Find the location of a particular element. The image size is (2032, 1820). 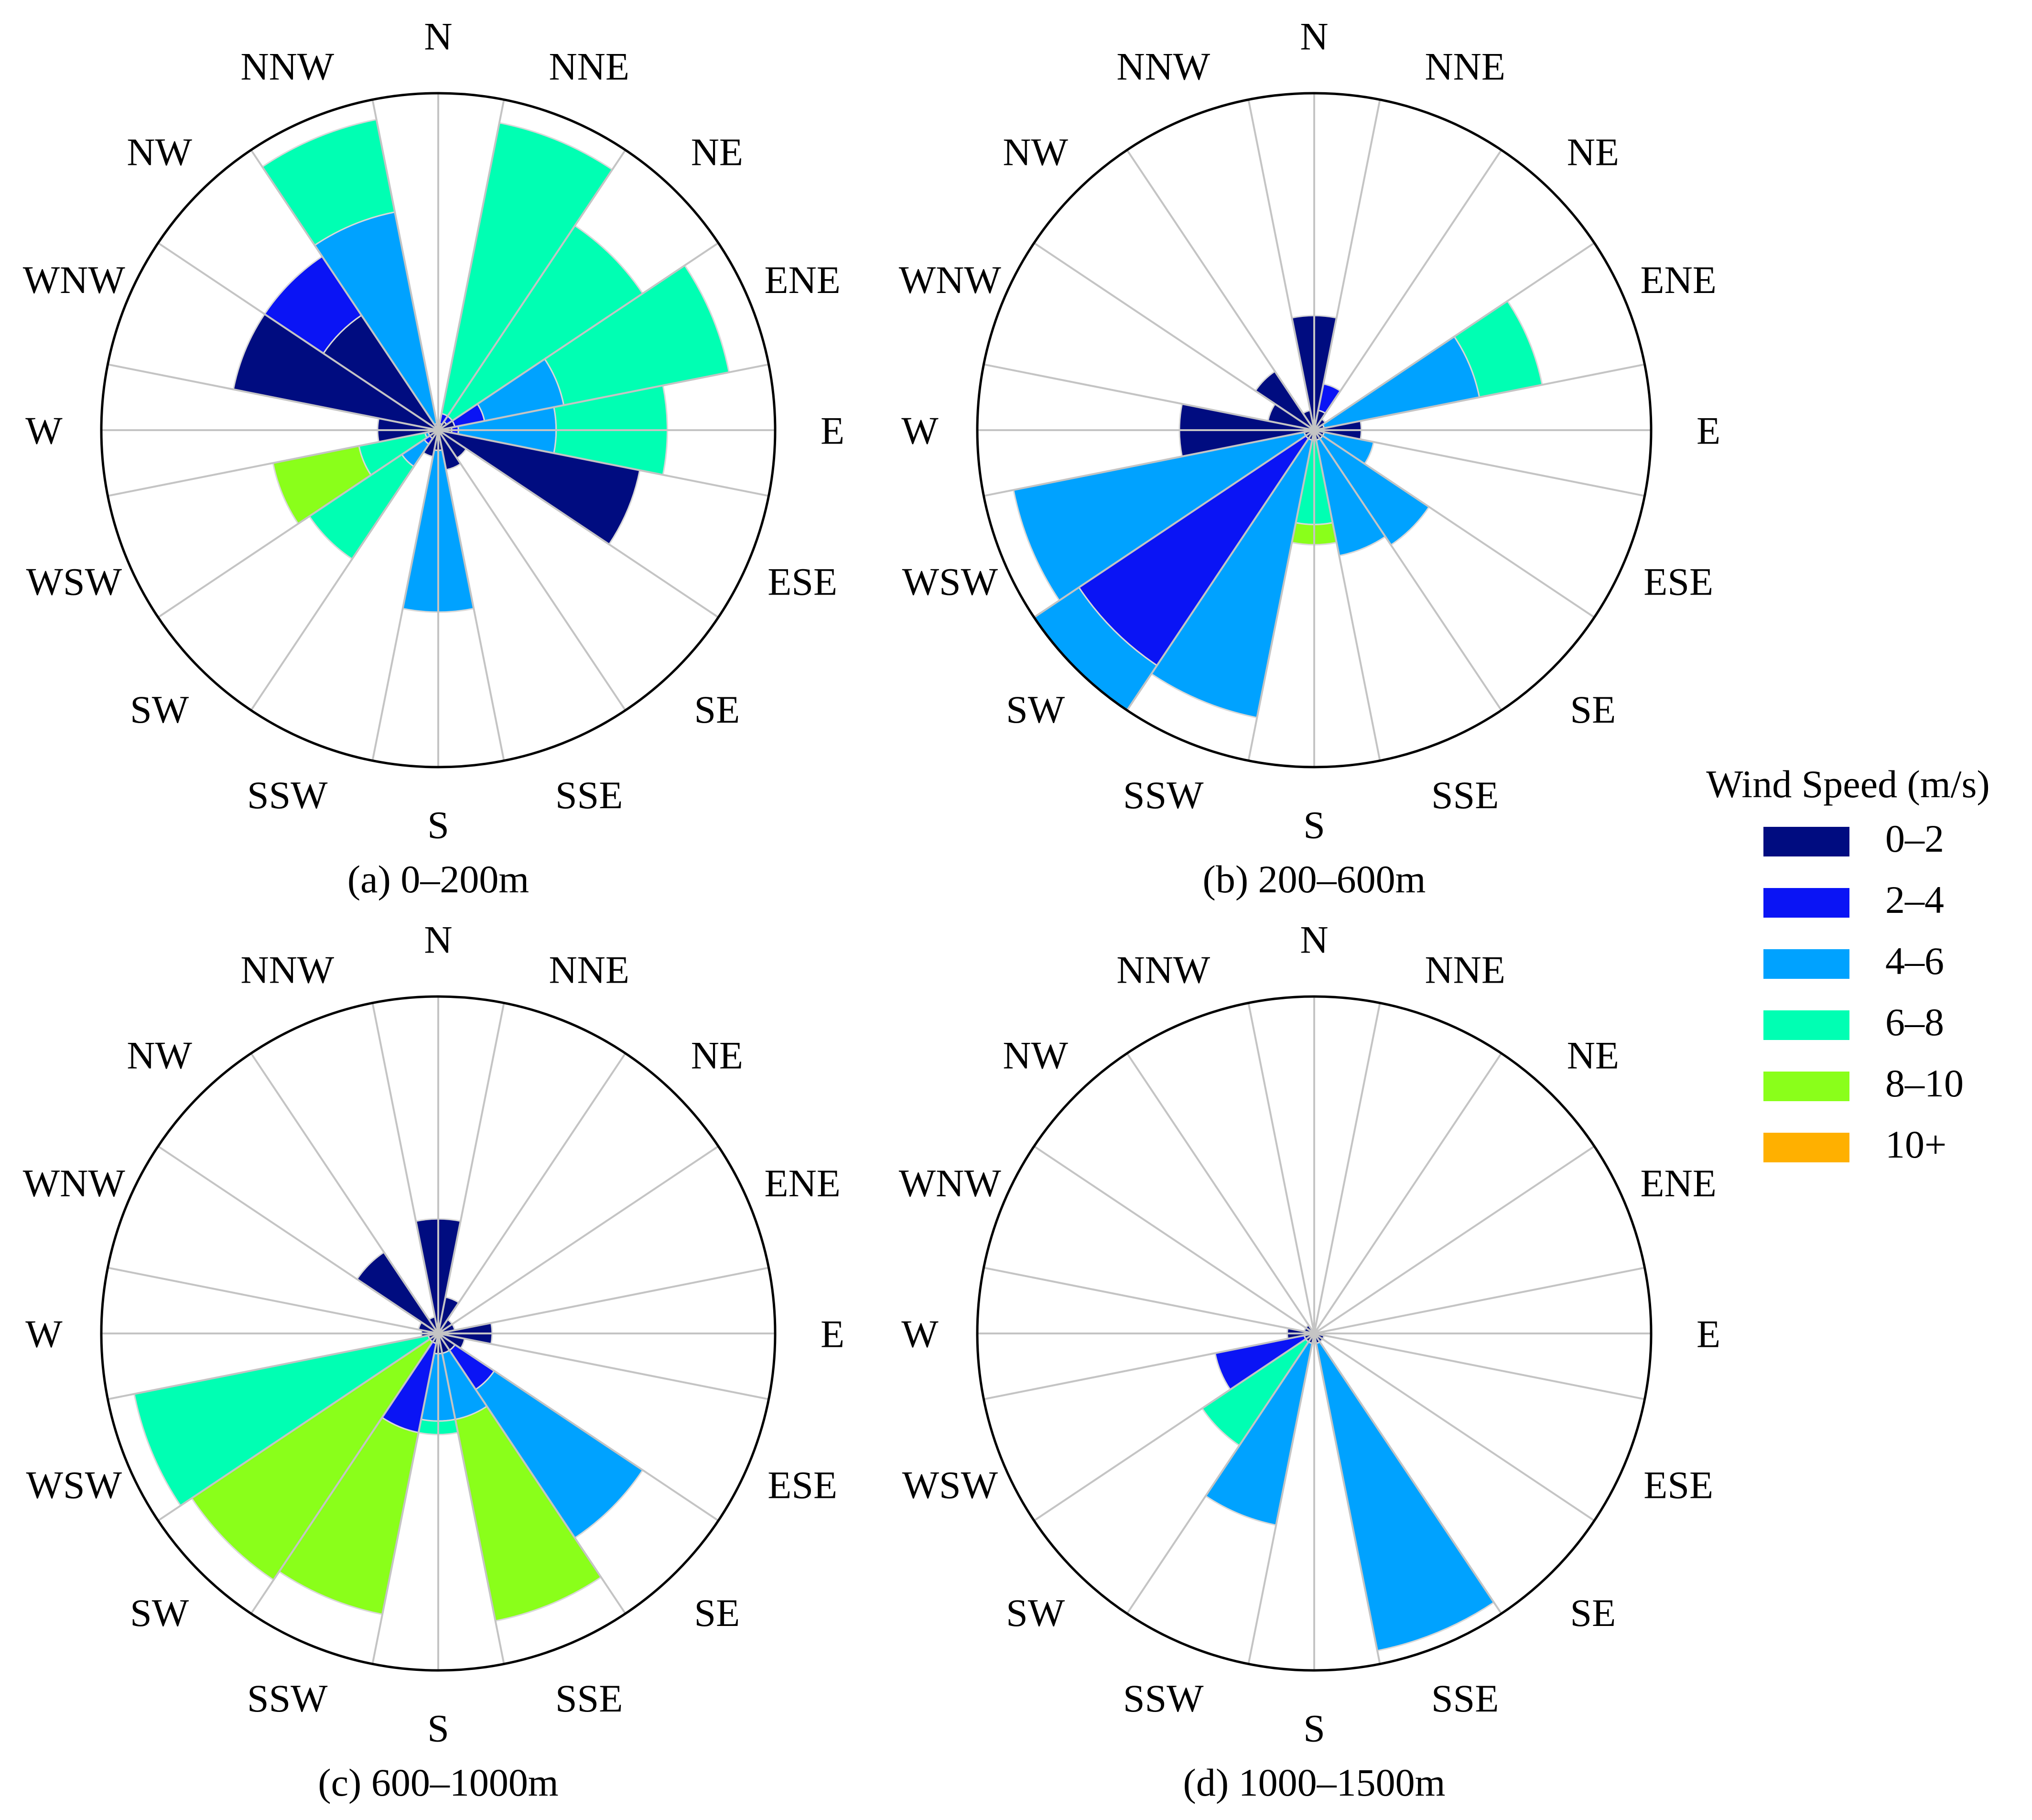

panel-title: (c) 600–1000m is located at coordinates (438, 1783).